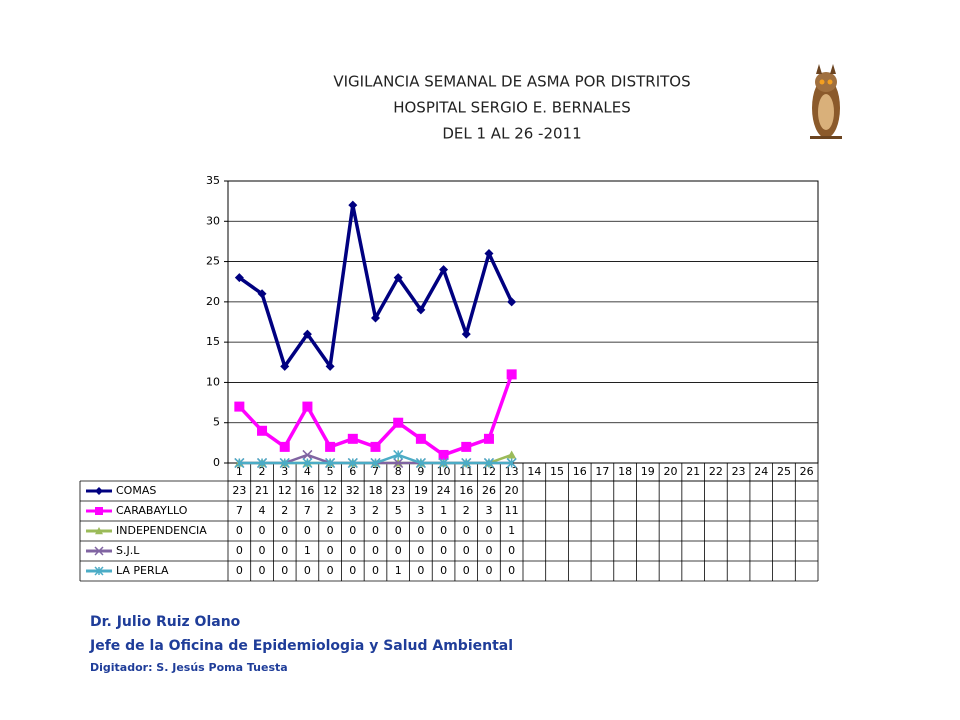 This screenshot has width=960, height=720. I want to click on x-tick-label: 23, so click(739, 471).